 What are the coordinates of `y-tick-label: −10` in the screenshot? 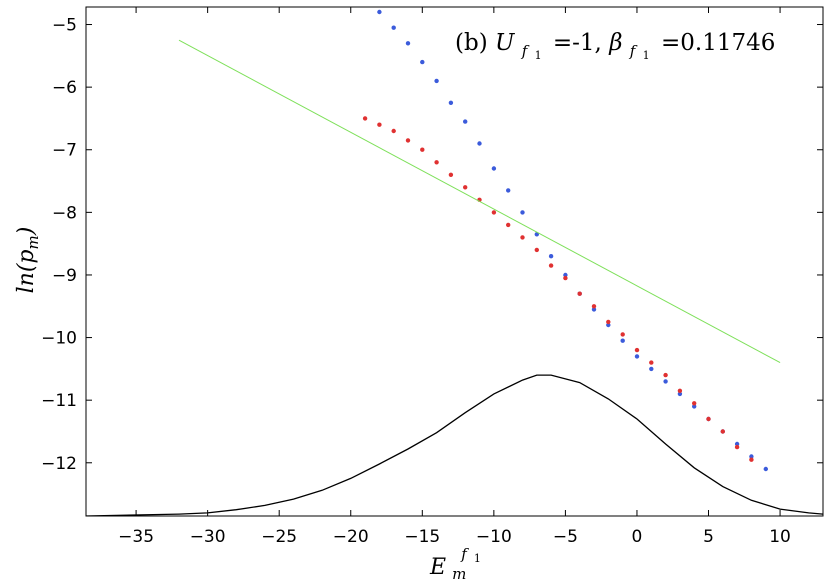 It's located at (59, 339).